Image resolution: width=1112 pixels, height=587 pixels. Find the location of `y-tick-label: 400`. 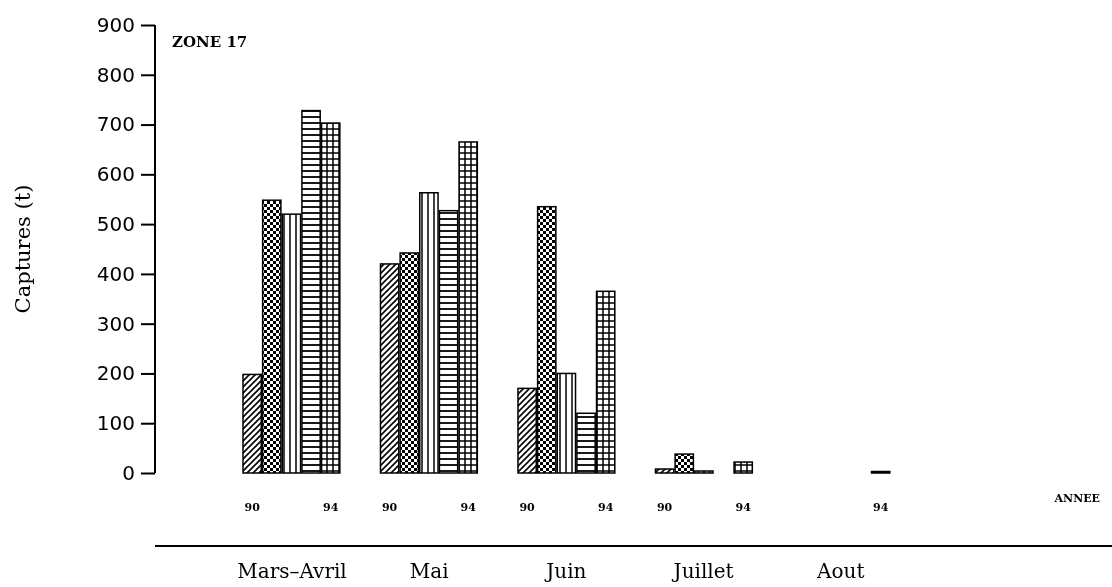

y-tick-label: 400 is located at coordinates (115, 273).